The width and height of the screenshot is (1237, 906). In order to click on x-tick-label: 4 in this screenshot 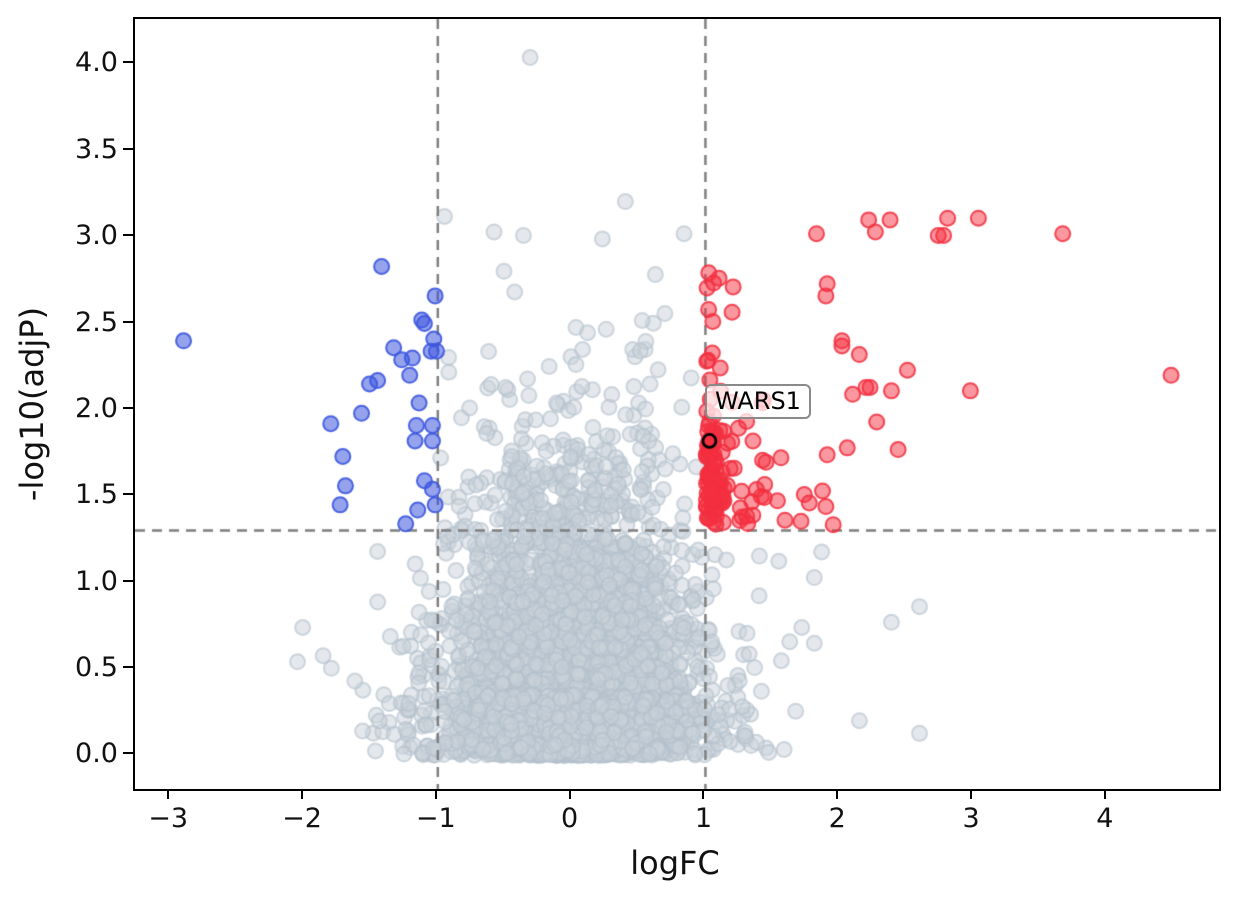, I will do `click(1105, 818)`.